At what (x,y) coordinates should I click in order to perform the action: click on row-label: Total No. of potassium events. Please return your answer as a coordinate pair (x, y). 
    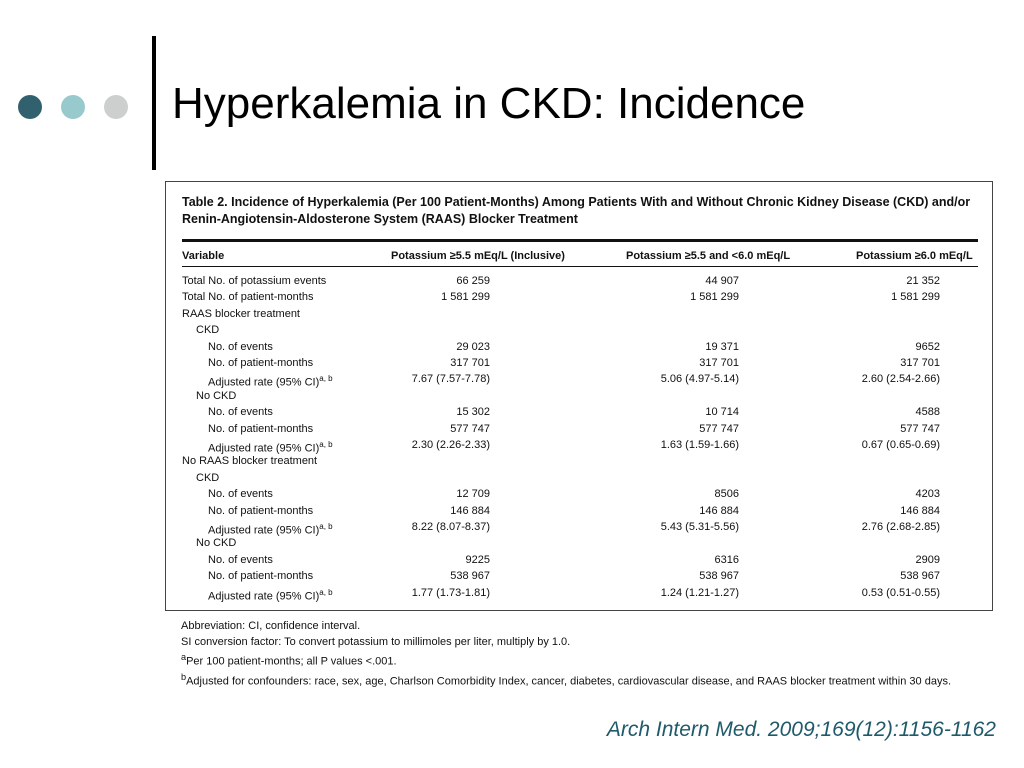
    Looking at the image, I should click on (254, 281).